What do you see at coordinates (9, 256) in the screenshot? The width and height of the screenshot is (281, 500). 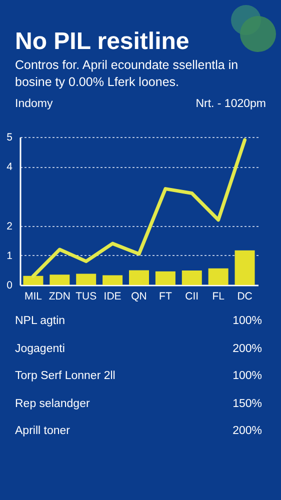 I see `y-tick-label: 1` at bounding box center [9, 256].